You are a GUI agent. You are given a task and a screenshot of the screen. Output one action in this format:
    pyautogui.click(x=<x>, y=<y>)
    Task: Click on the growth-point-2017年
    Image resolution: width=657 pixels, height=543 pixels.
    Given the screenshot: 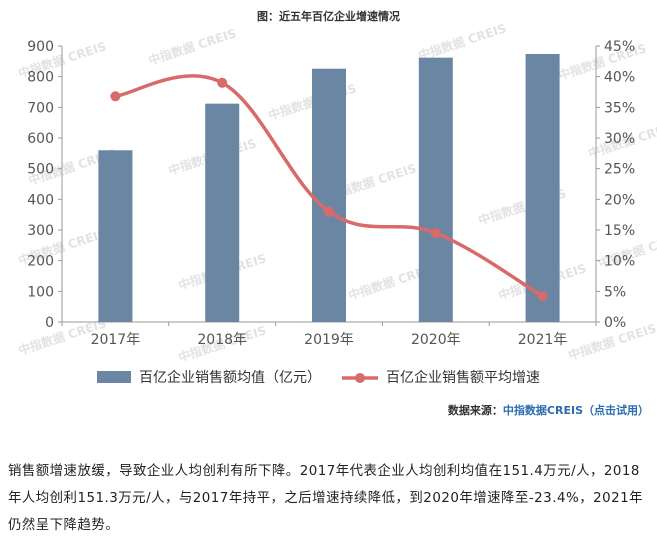 What is the action you would take?
    pyautogui.click(x=115, y=96)
    